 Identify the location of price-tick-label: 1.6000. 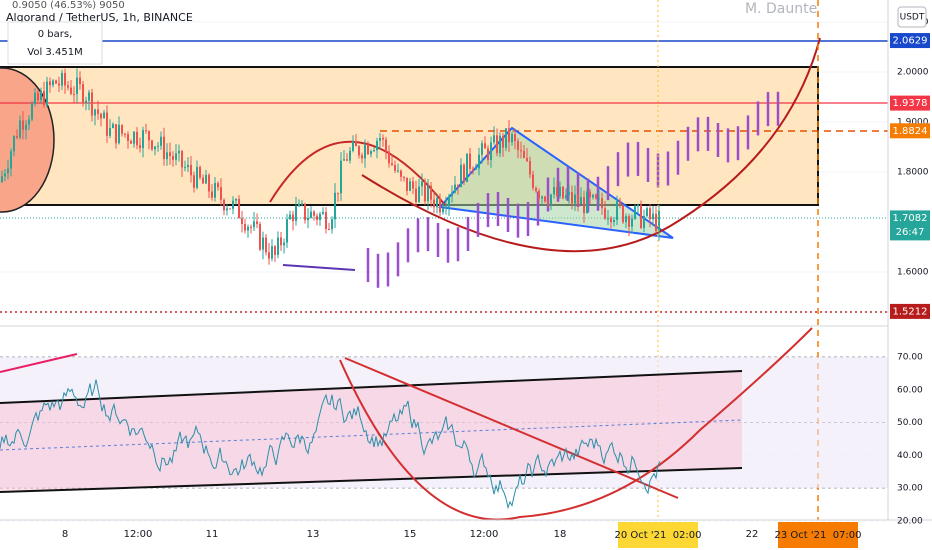
(913, 273).